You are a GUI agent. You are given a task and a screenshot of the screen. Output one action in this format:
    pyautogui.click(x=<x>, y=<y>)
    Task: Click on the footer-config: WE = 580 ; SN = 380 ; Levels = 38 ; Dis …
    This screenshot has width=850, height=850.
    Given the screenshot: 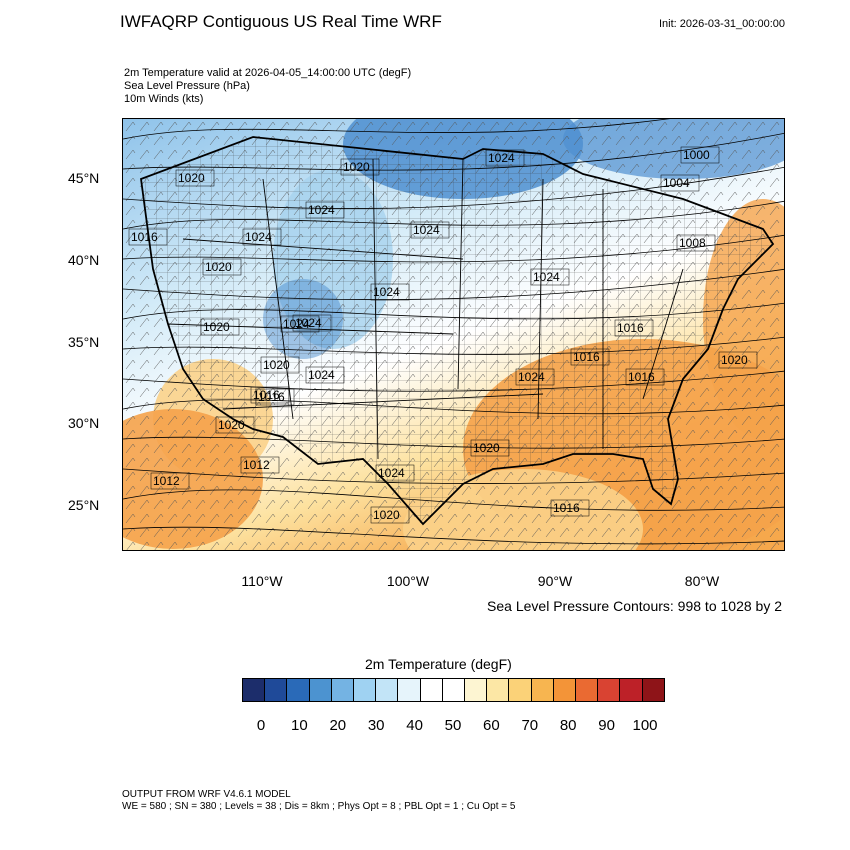 What is the action you would take?
    pyautogui.click(x=319, y=806)
    